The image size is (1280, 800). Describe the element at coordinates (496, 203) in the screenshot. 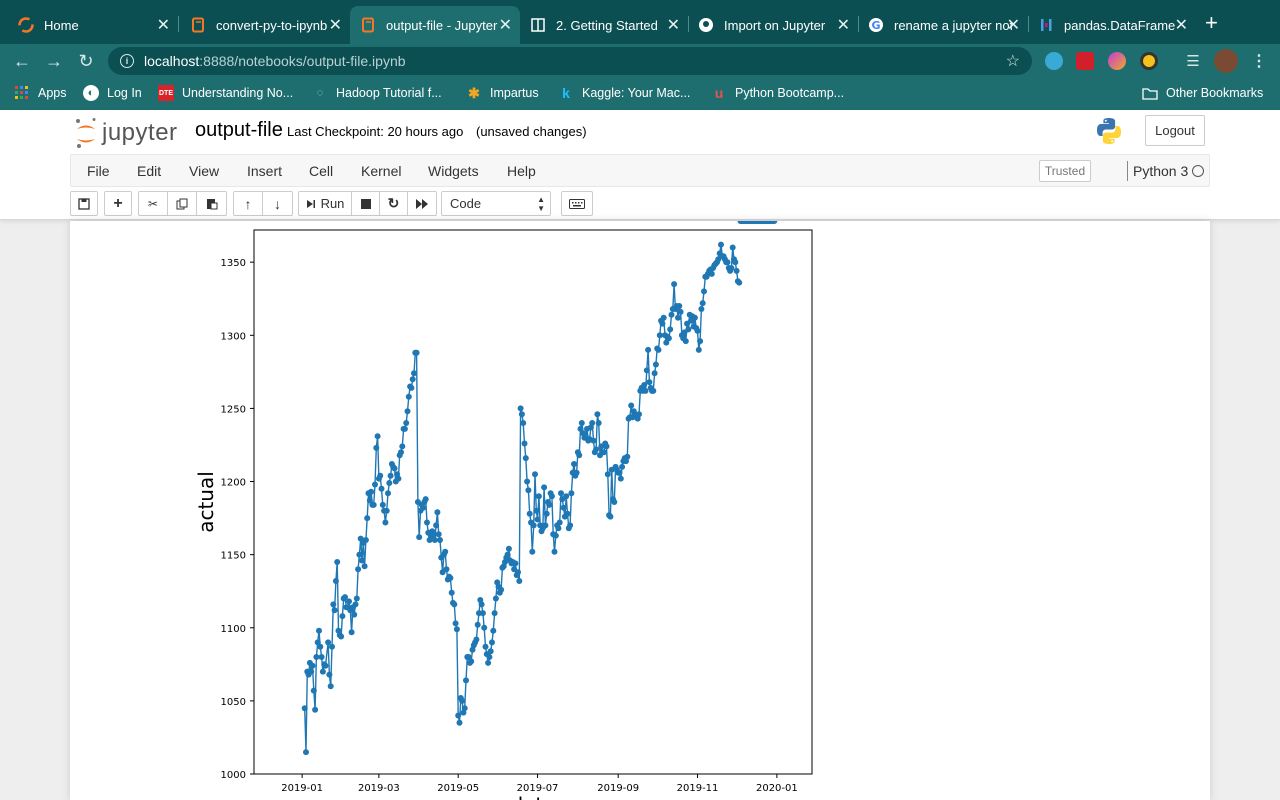

I see `cell-type-select: Code ▲ ▼` at that location.